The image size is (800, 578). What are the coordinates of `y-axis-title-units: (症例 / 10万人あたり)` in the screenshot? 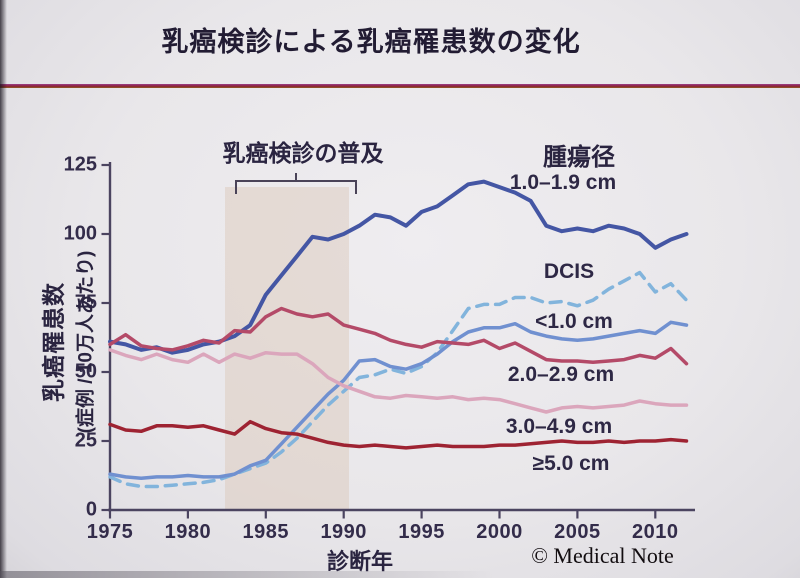 It's located at (86, 342).